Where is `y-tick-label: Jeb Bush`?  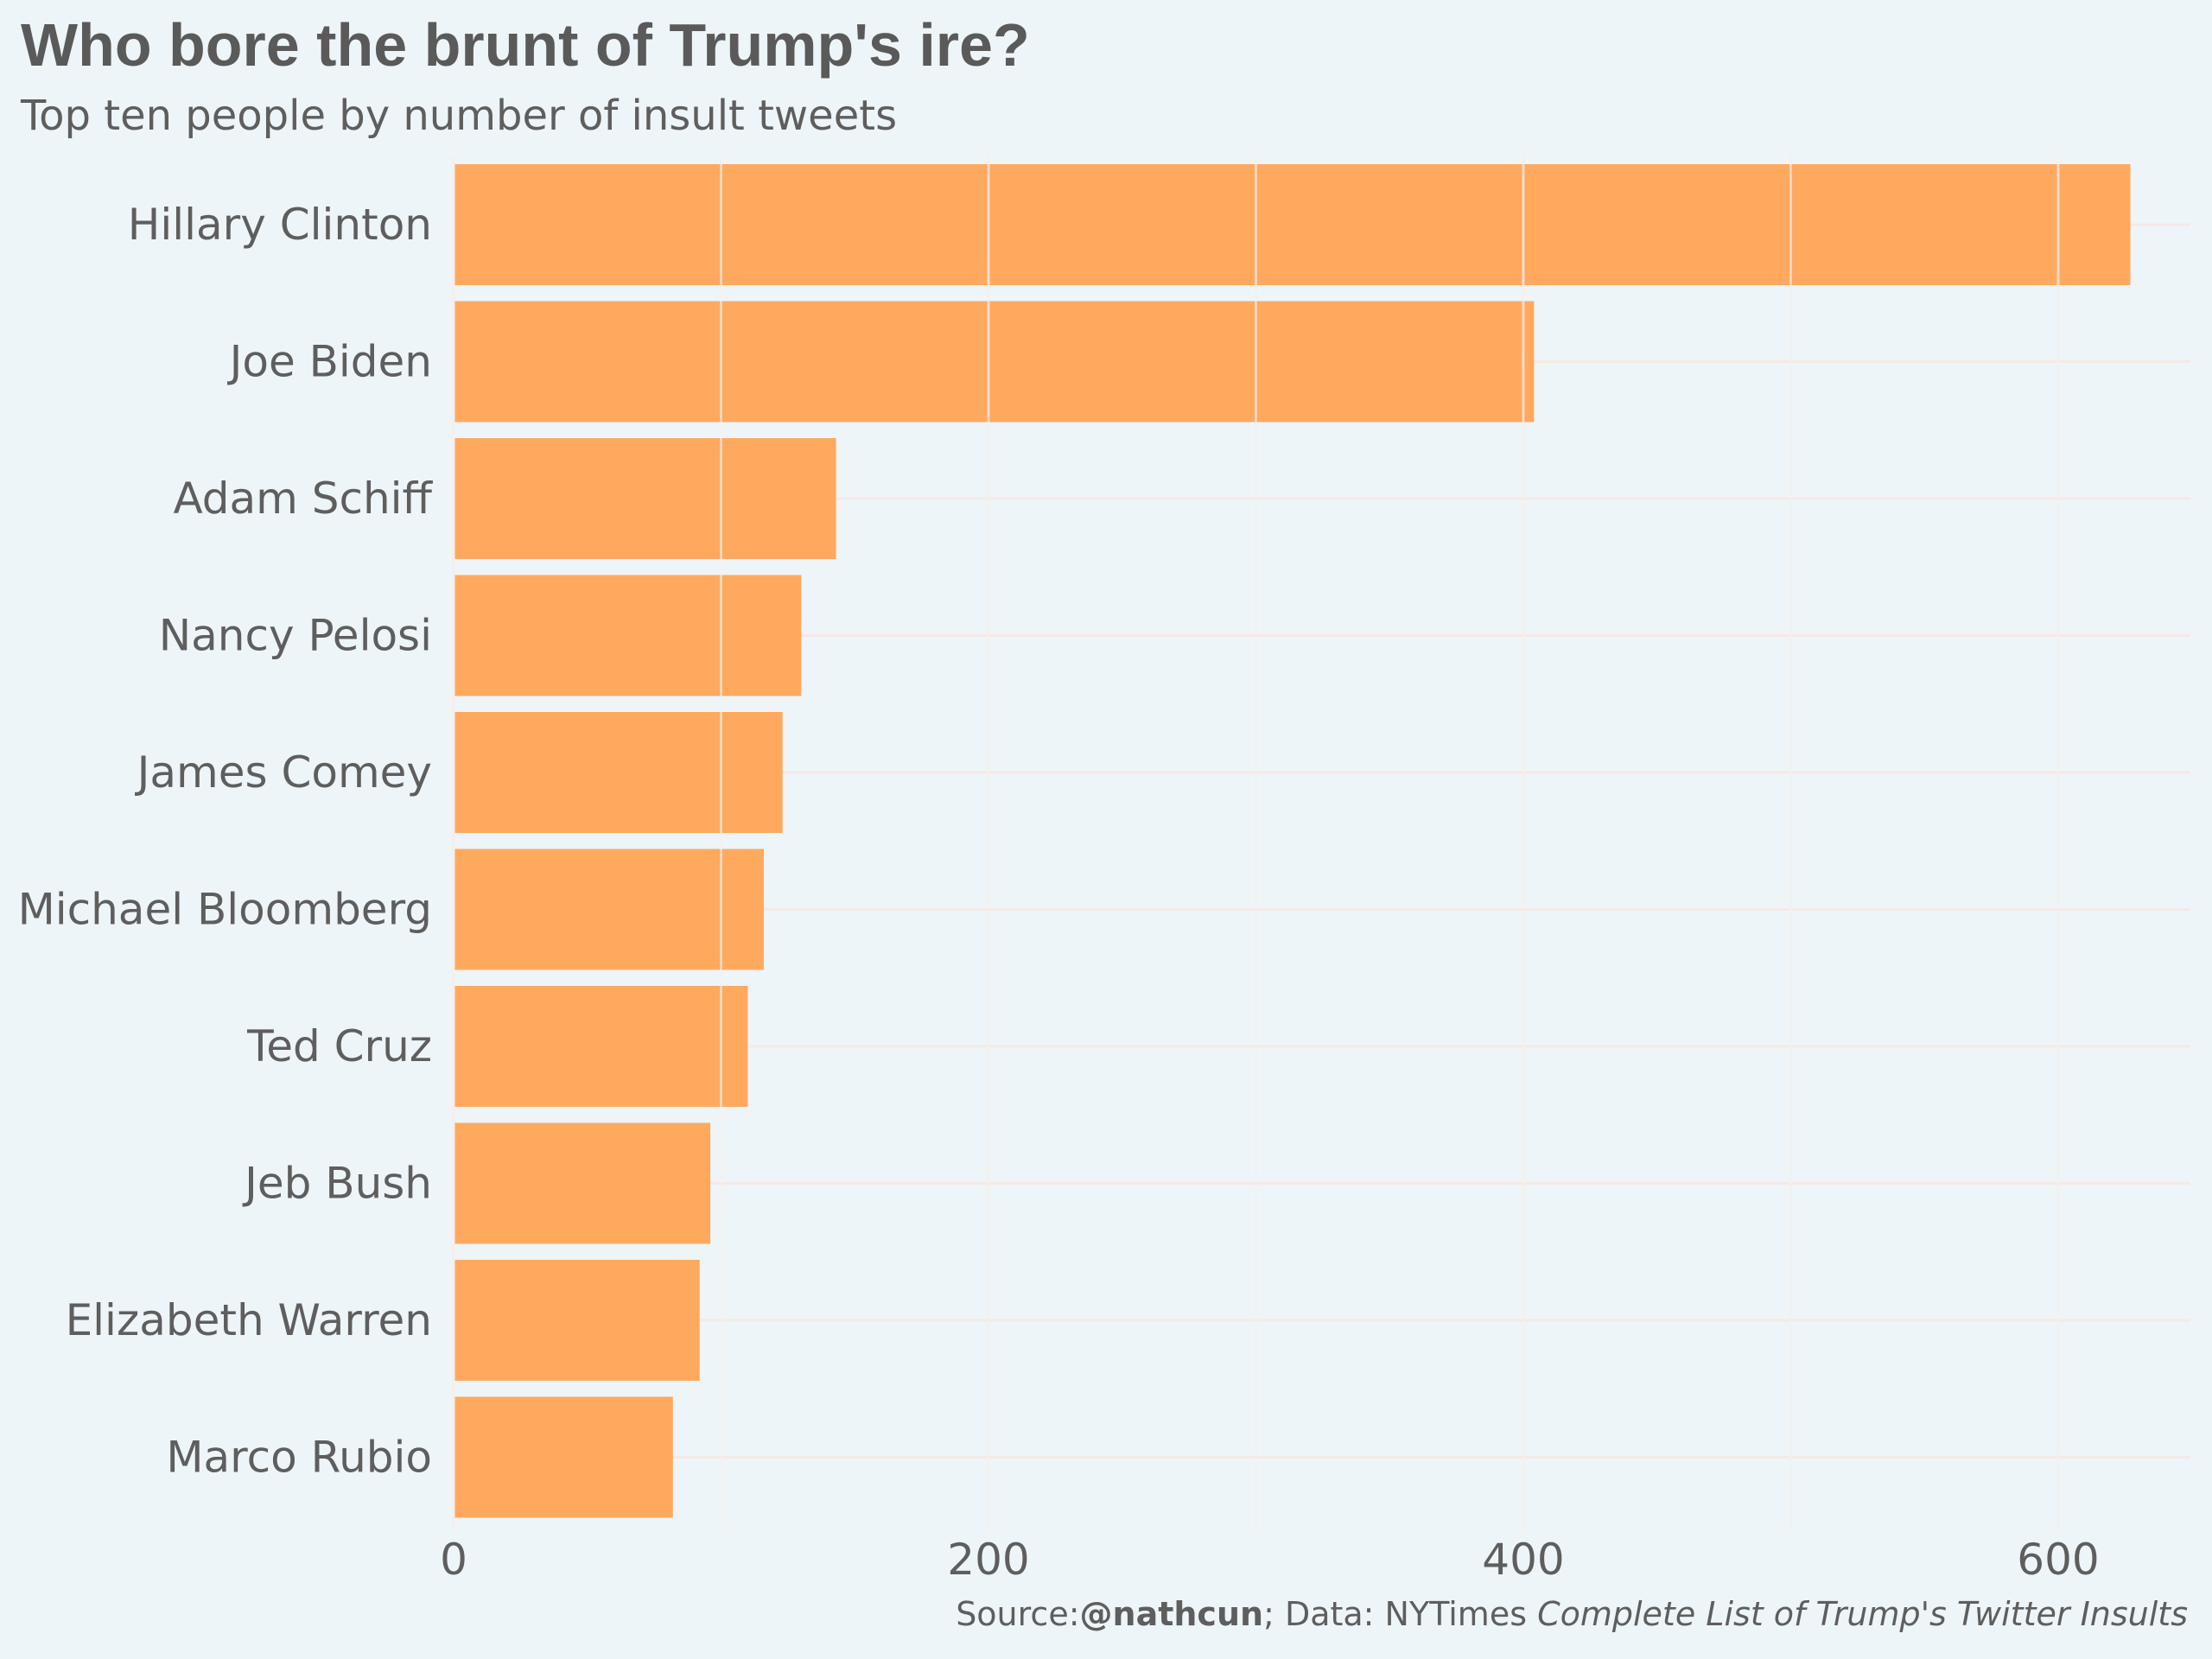 y-tick-label: Jeb Bush is located at coordinates (337, 1184).